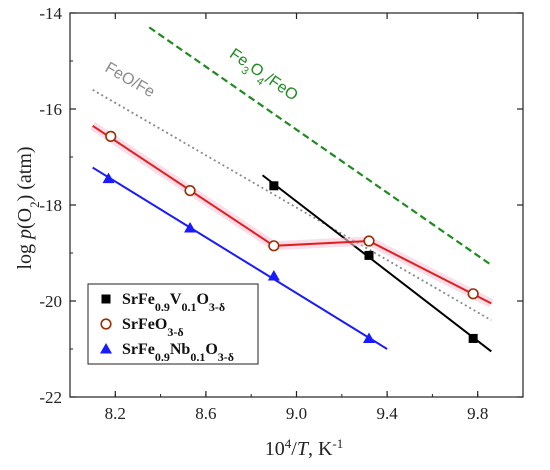 The image size is (550, 470). Describe the element at coordinates (304, 448) in the screenshot. I see `x-axis-title: 104/T, K-1` at that location.